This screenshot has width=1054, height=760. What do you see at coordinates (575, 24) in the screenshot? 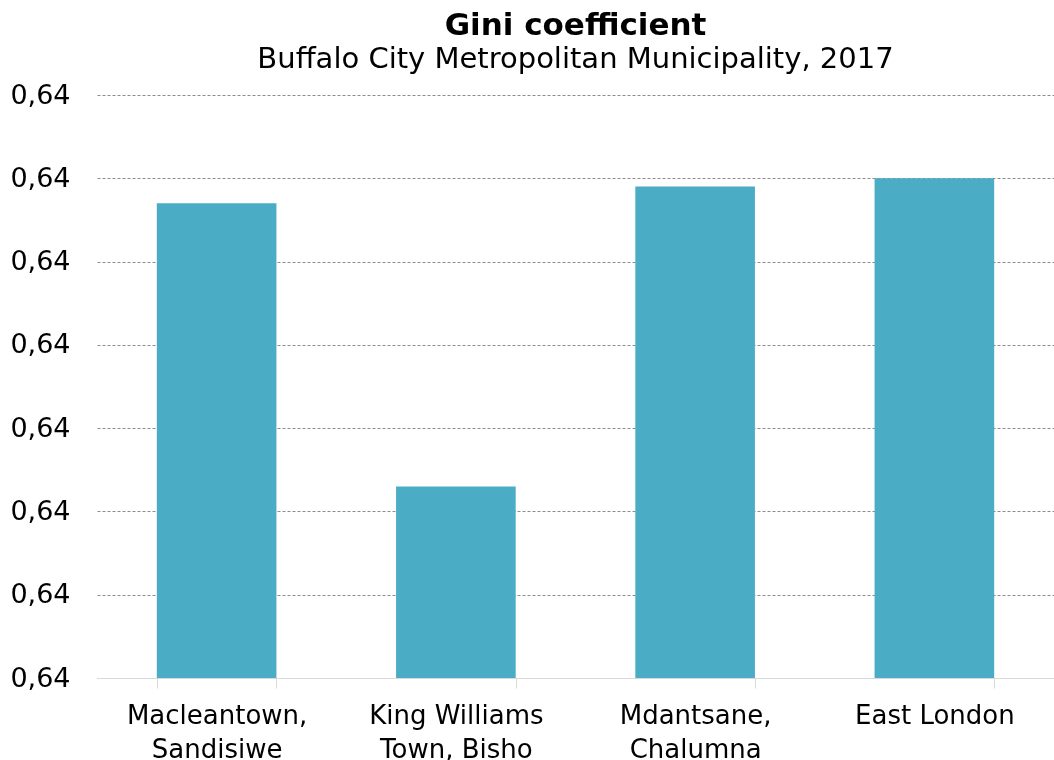
I see `chart-title: Gini coefficient` at bounding box center [575, 24].